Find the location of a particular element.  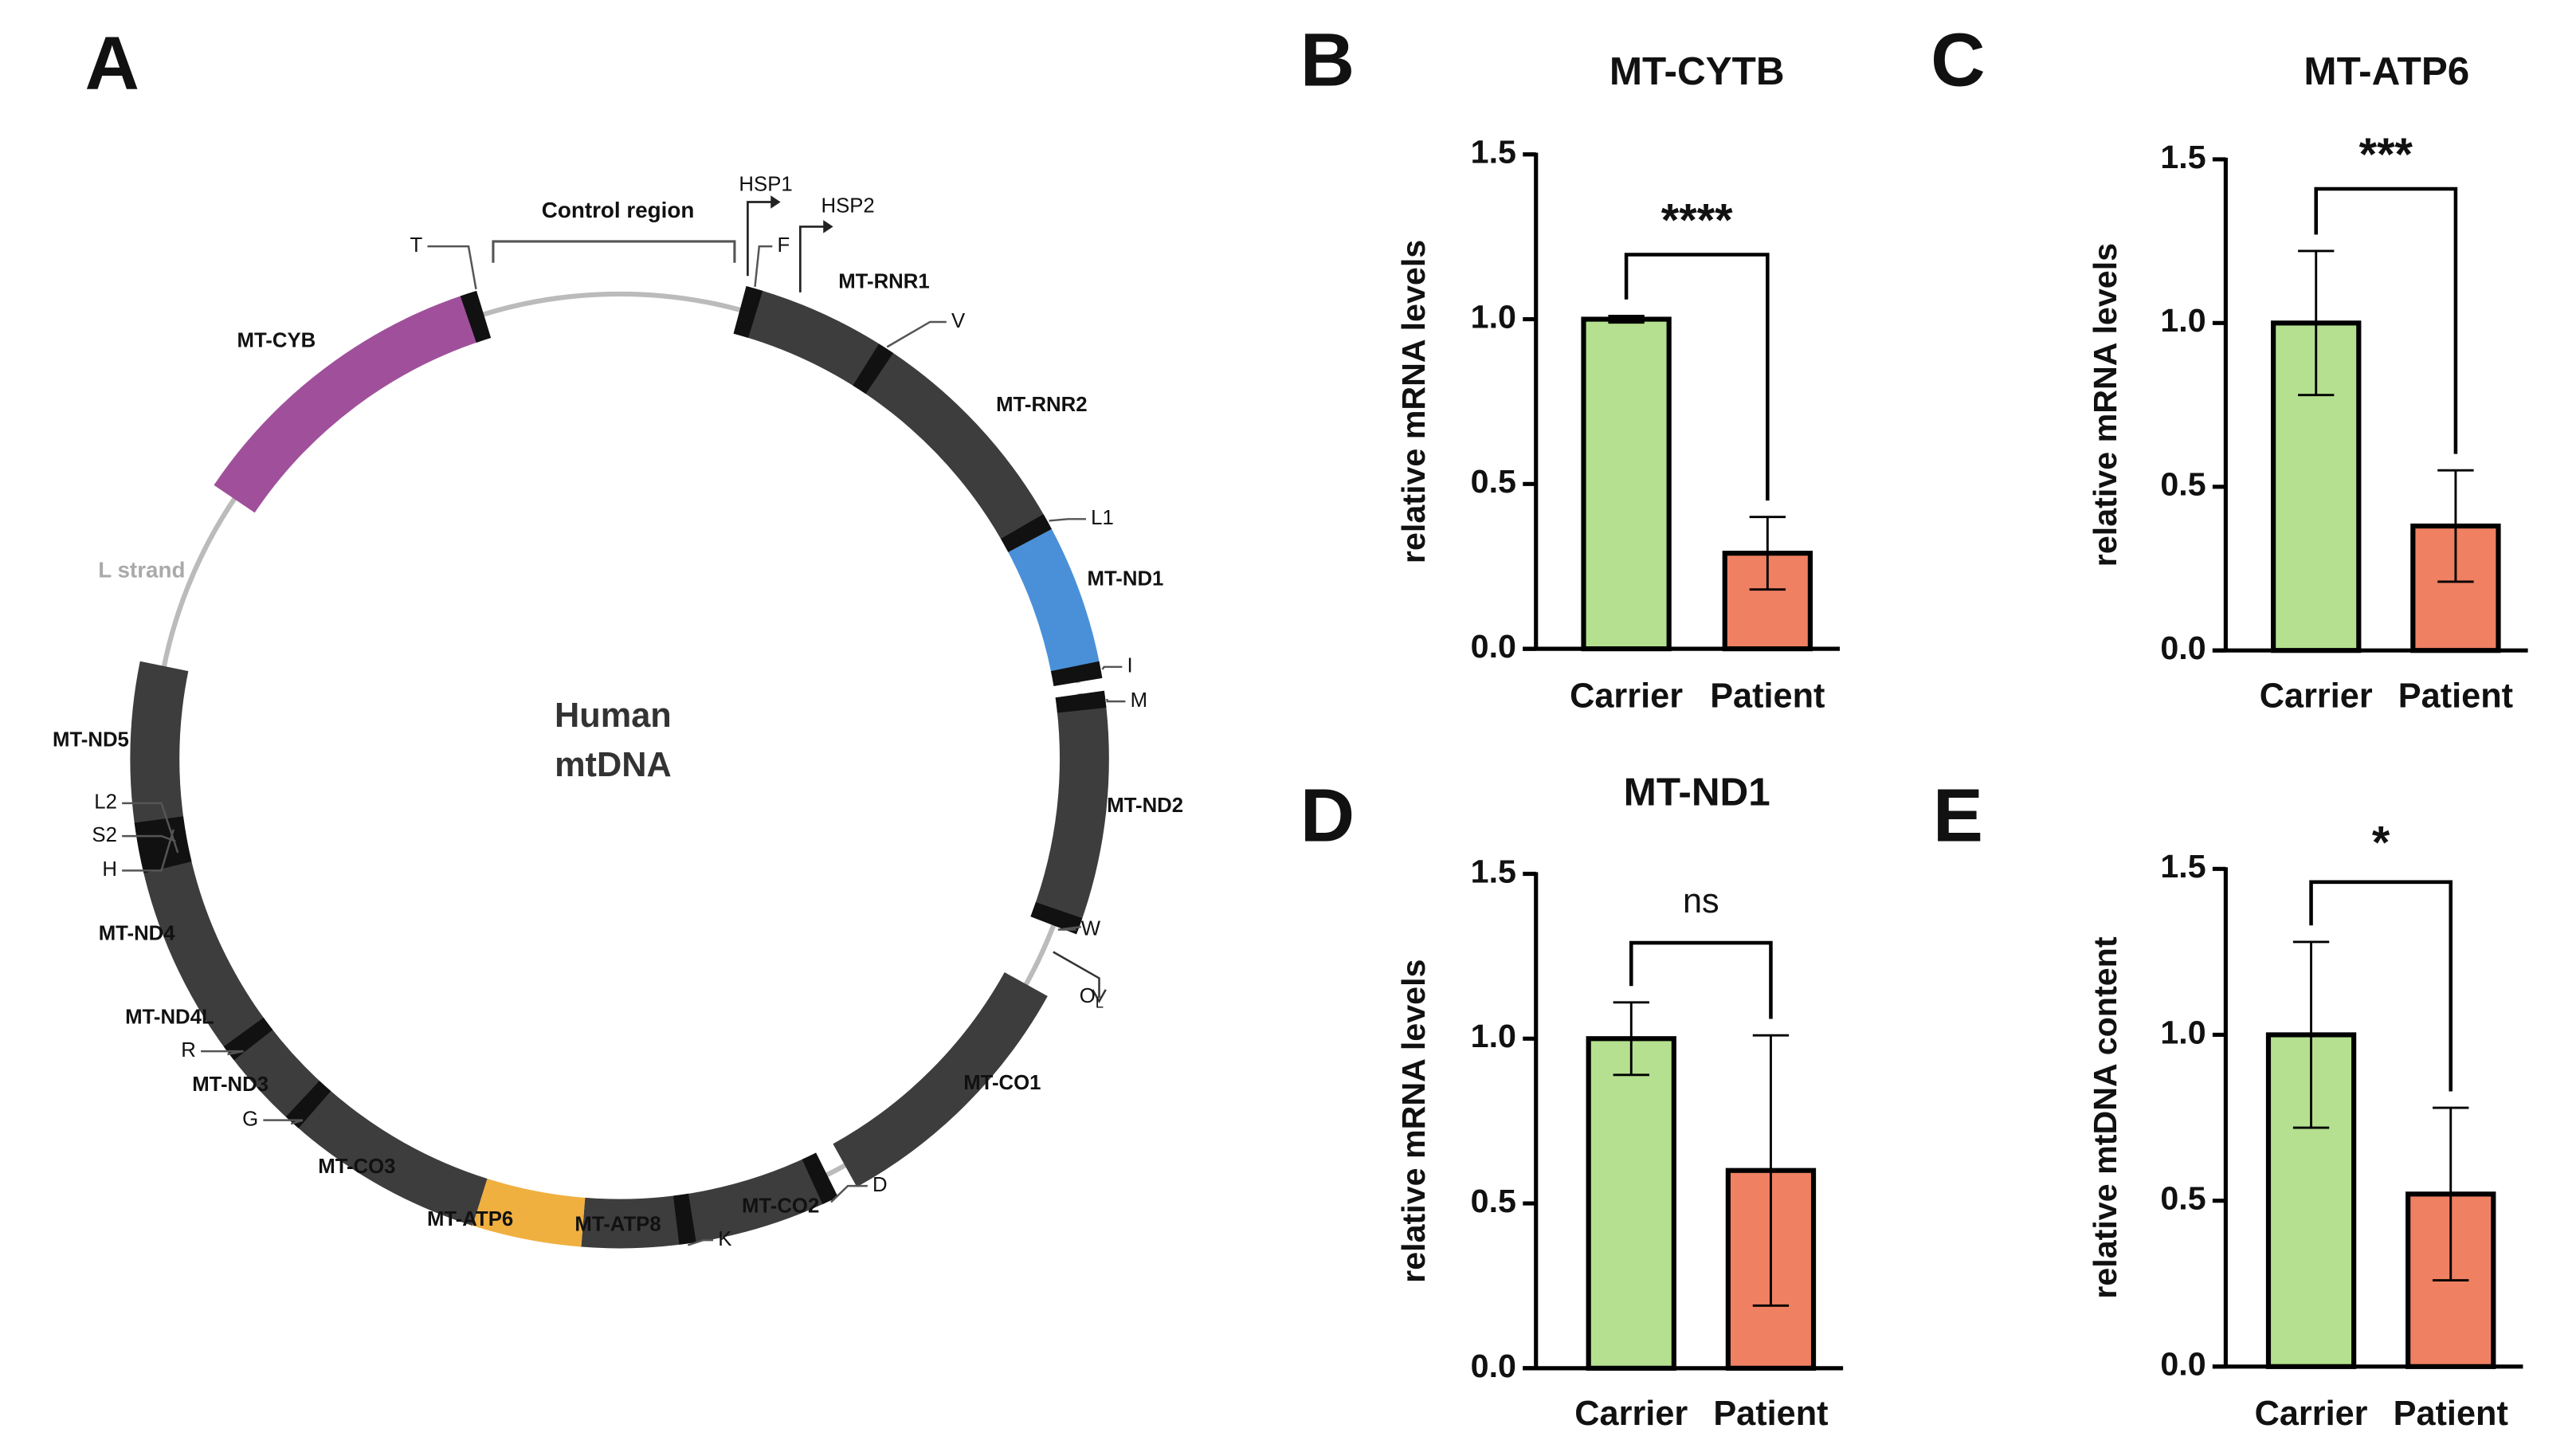

marker-label: F is located at coordinates (784, 246).